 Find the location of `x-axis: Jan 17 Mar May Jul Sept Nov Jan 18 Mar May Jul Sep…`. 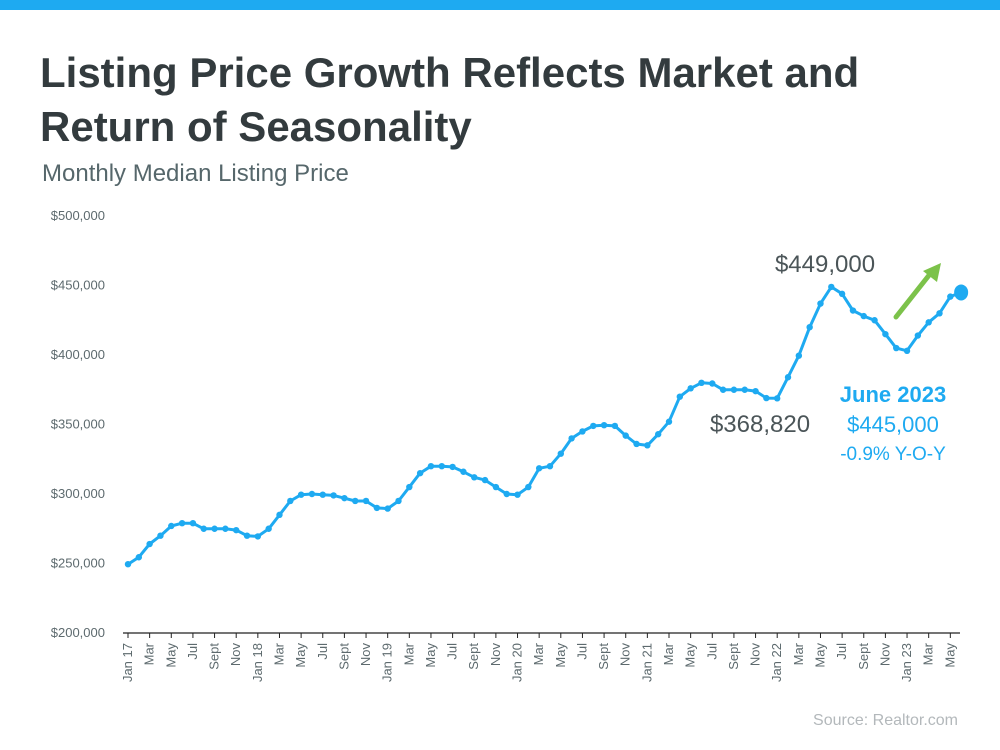

x-axis: Jan 17 Mar May Jul Sept Nov Jan 18 Mar May Jul Sep… is located at coordinates (540, 657).